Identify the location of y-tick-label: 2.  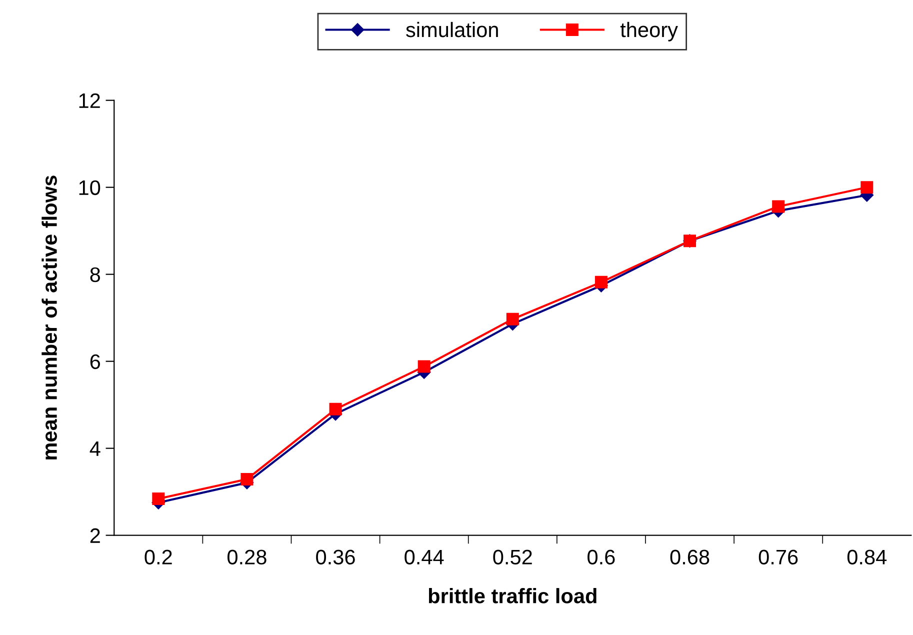
(95, 535).